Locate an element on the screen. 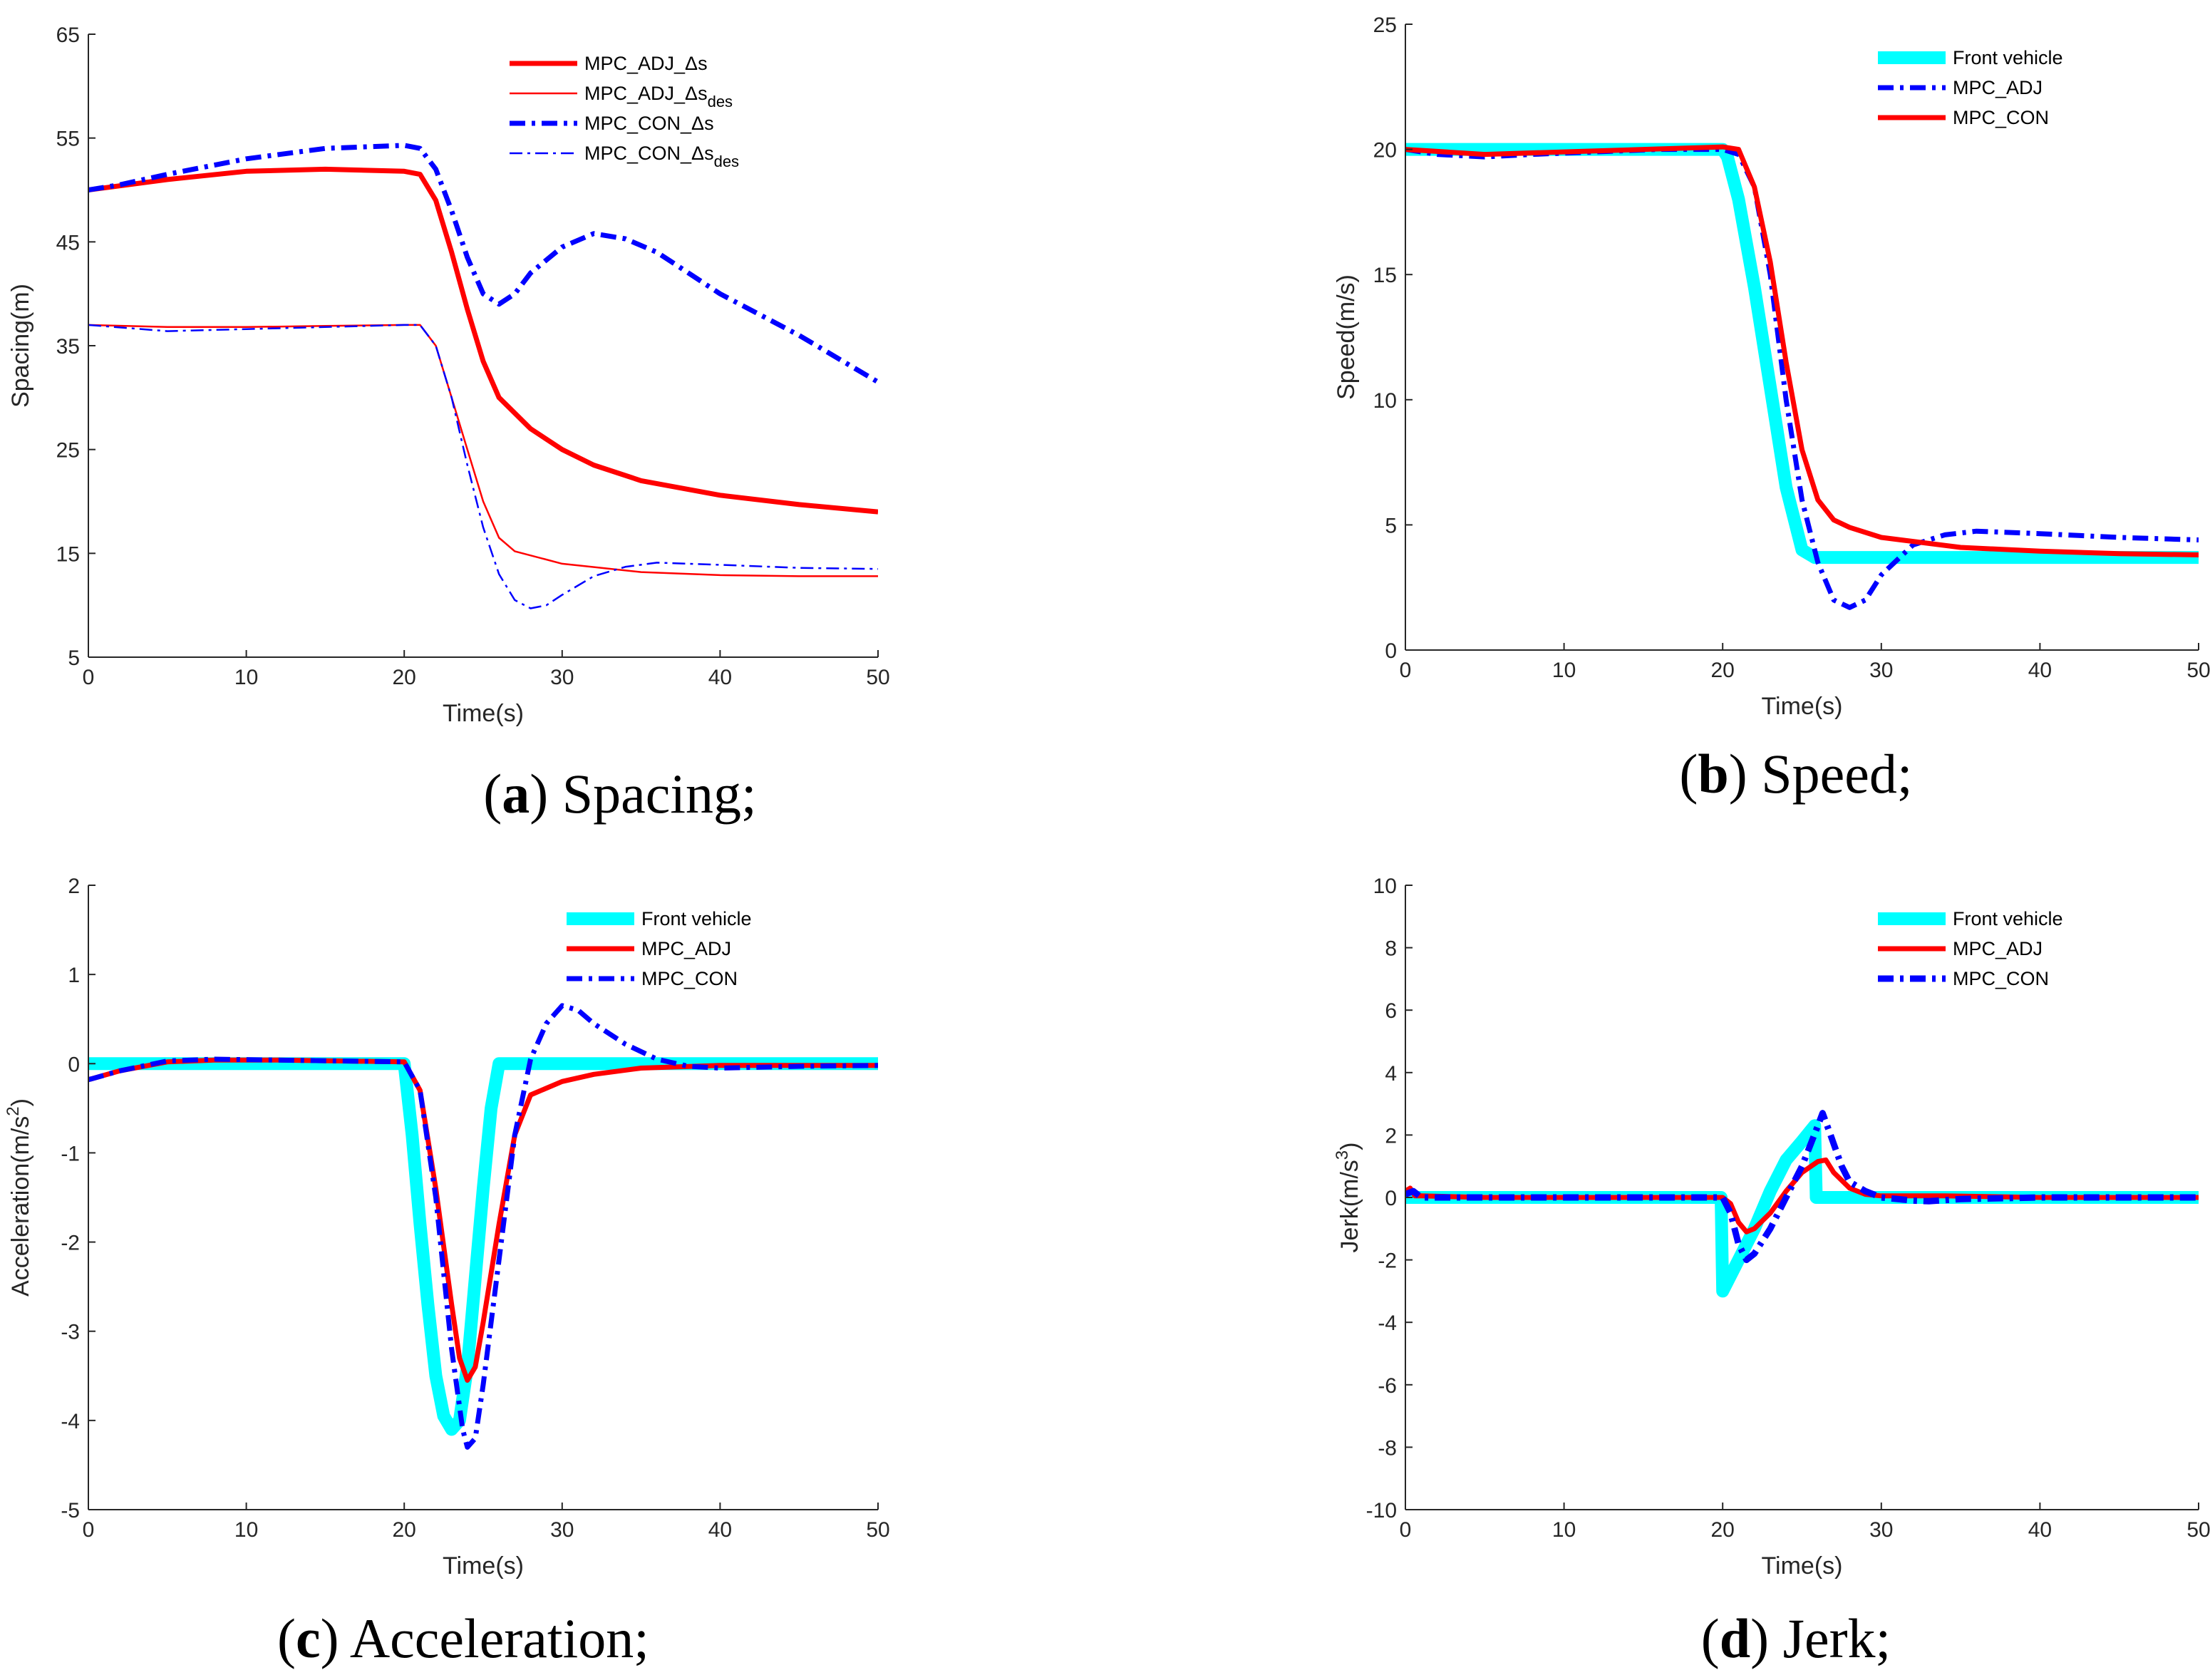  y-tick-label: 65 is located at coordinates (68, 35).